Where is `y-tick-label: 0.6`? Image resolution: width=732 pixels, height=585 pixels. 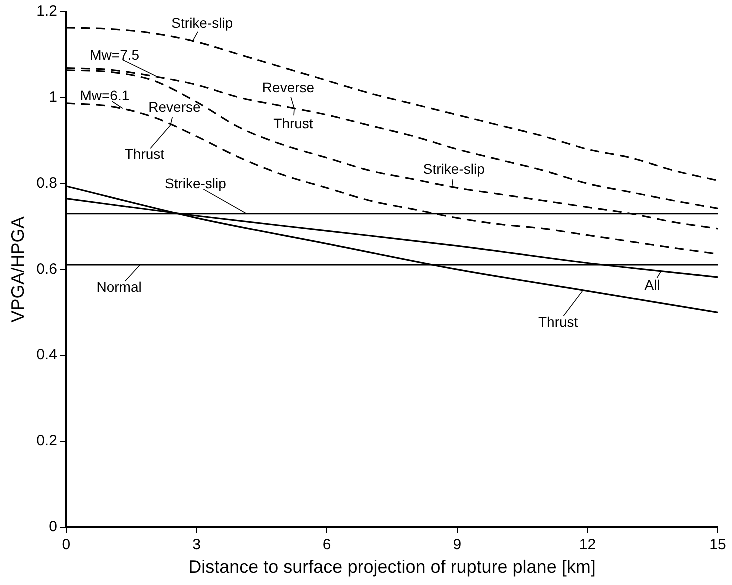 y-tick-label: 0.6 is located at coordinates (47, 269).